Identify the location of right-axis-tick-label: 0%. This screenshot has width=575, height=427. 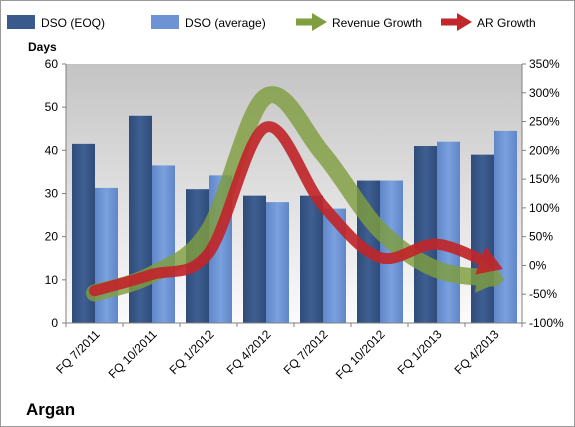
(538, 265).